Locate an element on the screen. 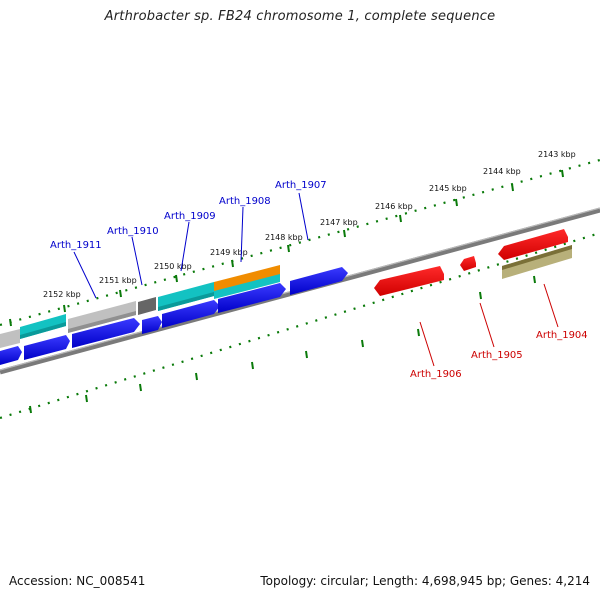 This screenshot has height=600, width=600. gene-label-reverse: Arth_1906 is located at coordinates (436, 374).